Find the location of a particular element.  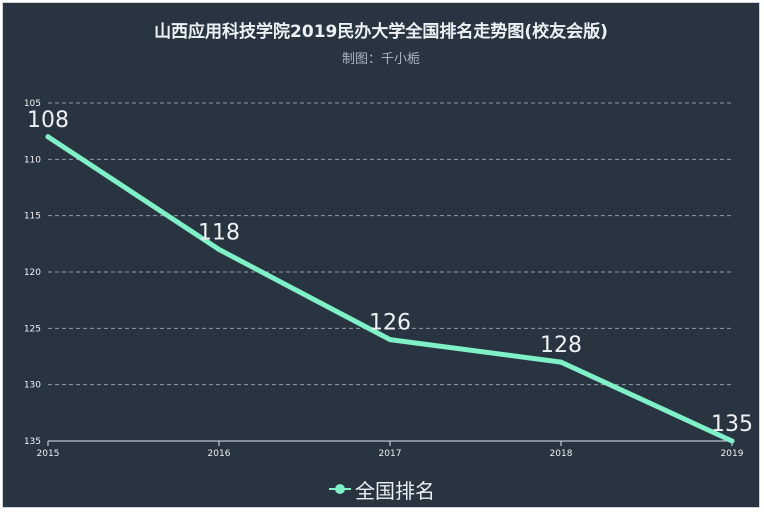

legend-dot is located at coordinates (340, 489).